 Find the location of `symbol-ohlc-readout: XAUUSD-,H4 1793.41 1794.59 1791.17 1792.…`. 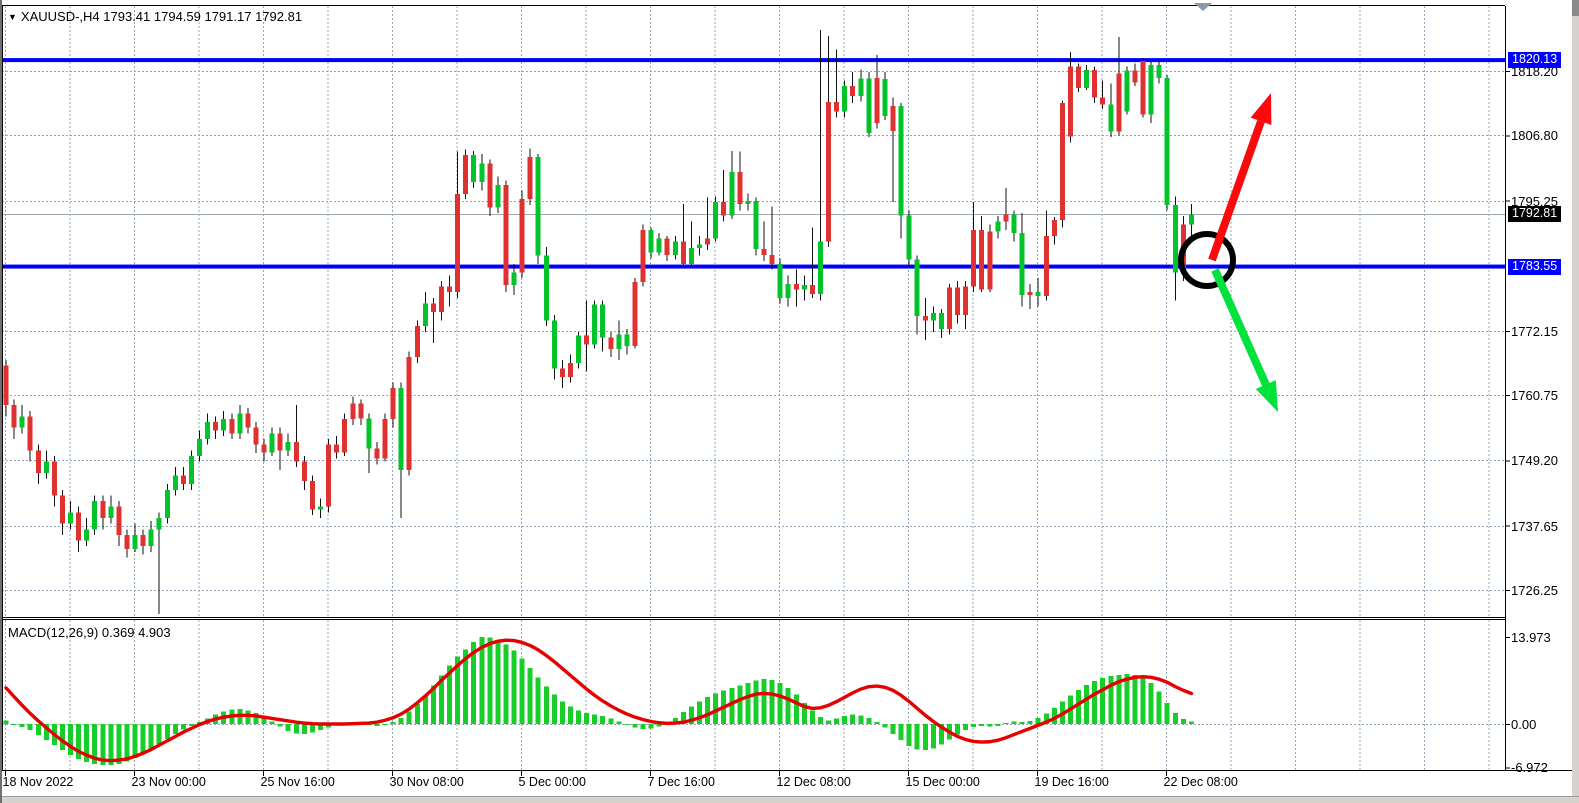

symbol-ohlc-readout: XAUUSD-,H4 1793.41 1794.59 1791.17 1792.… is located at coordinates (161, 16).